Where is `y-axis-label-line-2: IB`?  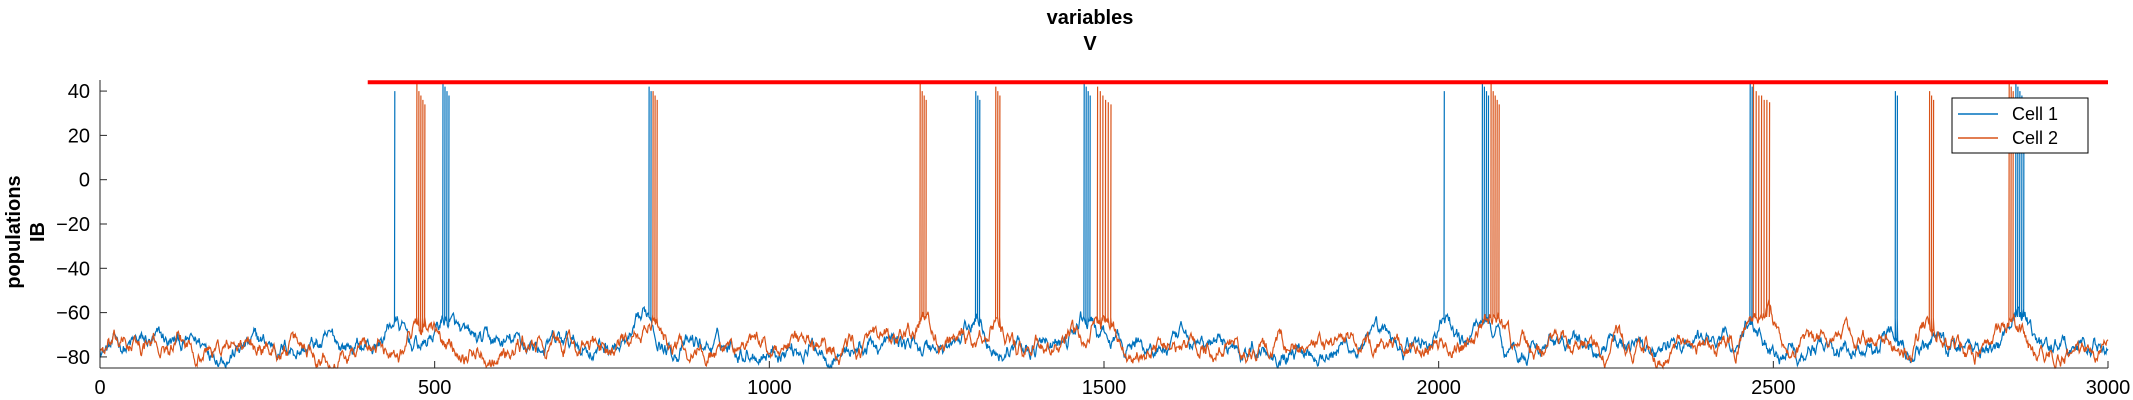 y-axis-label-line-2: IB is located at coordinates (38, 232).